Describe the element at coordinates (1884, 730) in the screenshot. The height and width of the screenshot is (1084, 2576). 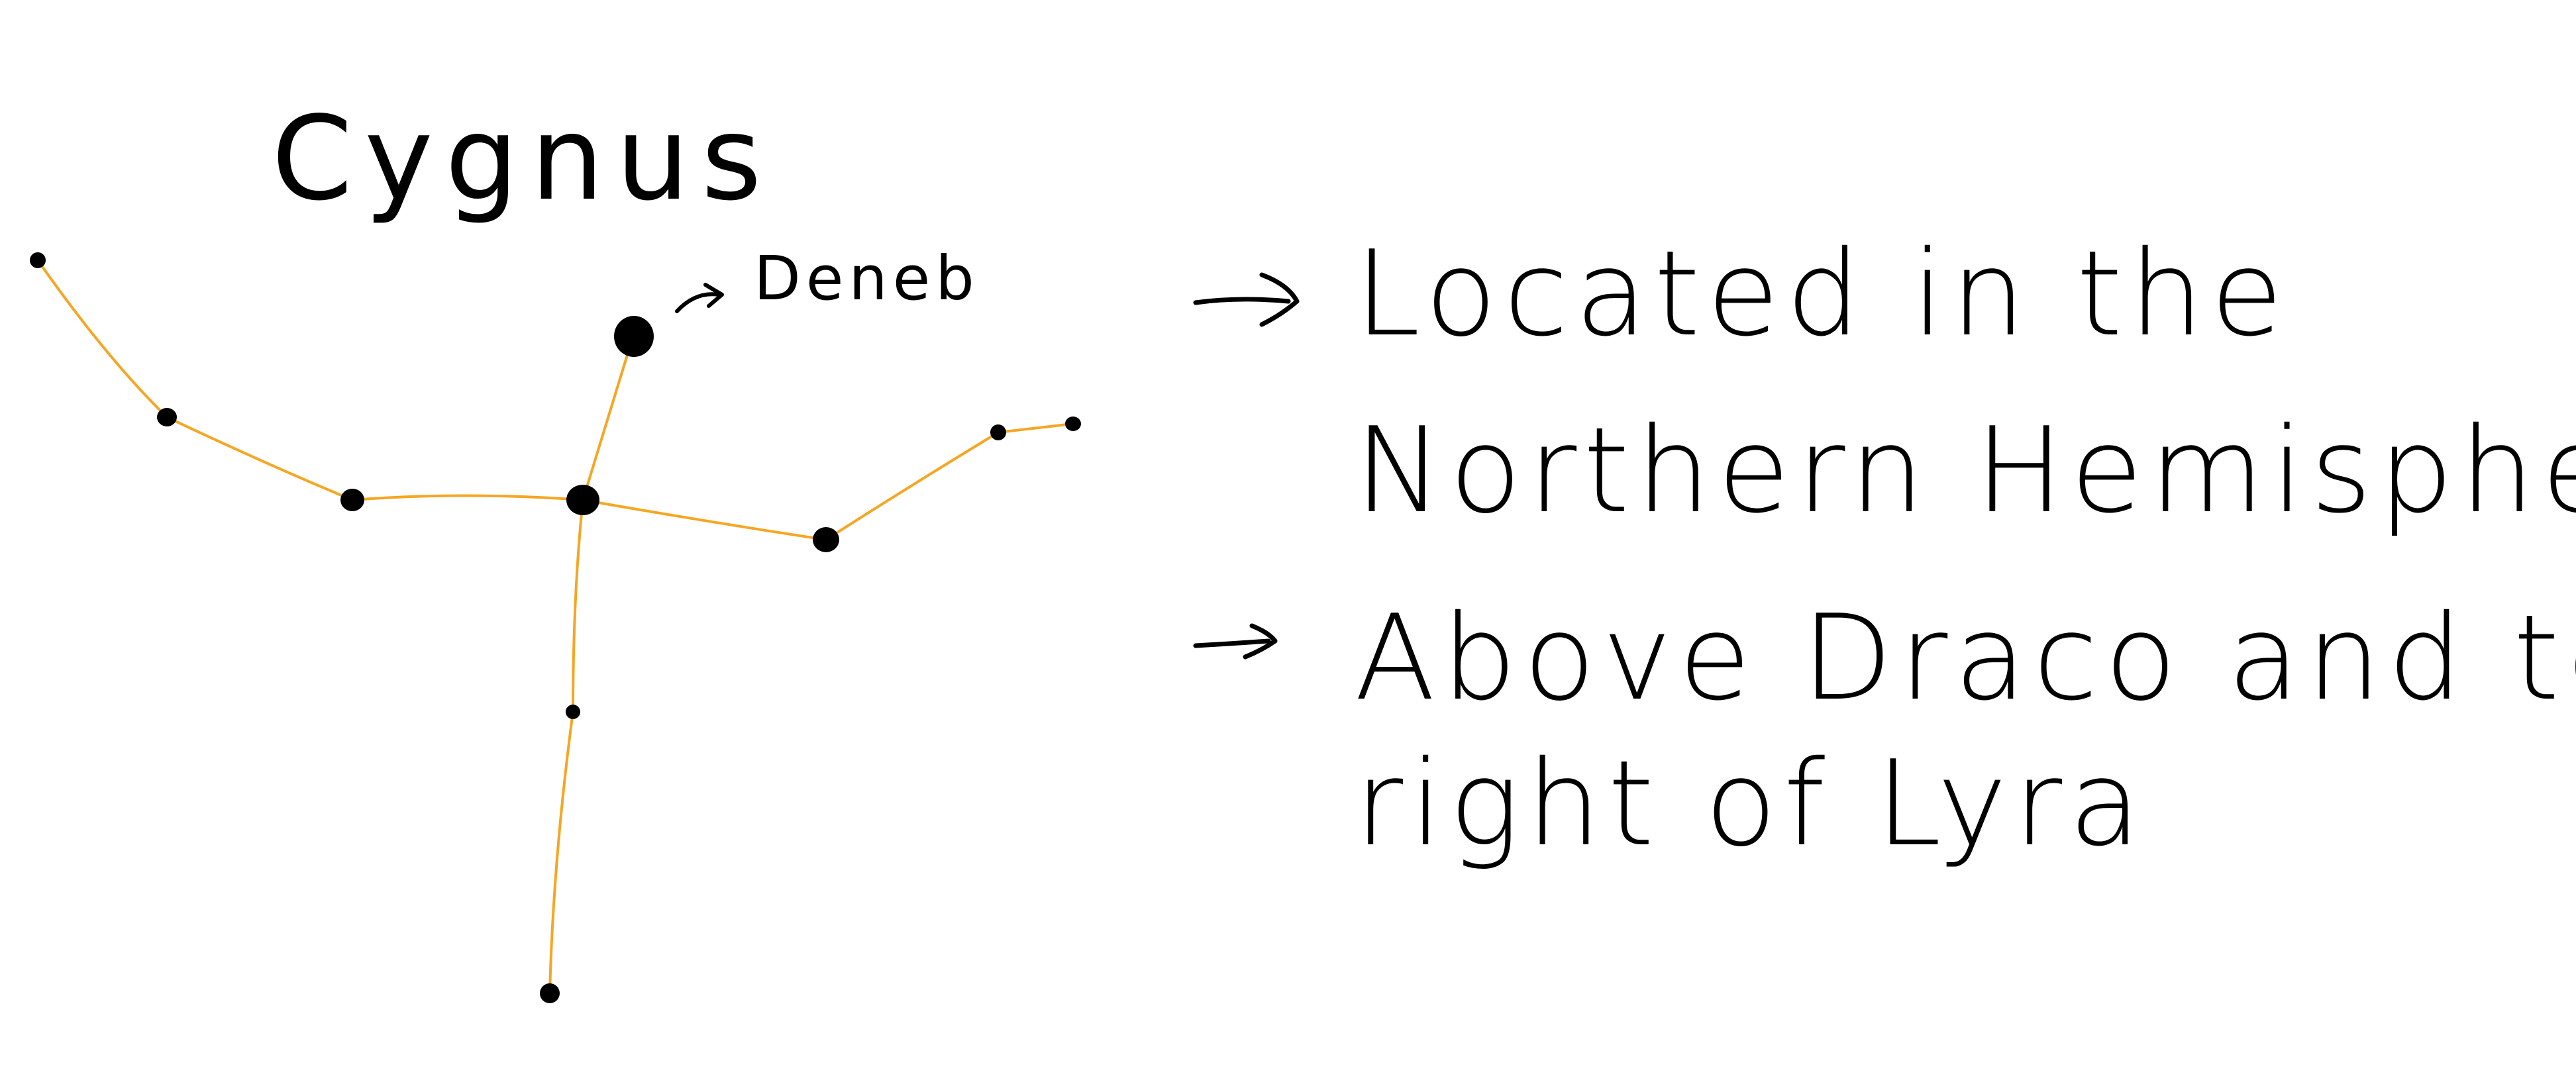
I see `note-2: Above Draco and to the right of Lyra` at that location.